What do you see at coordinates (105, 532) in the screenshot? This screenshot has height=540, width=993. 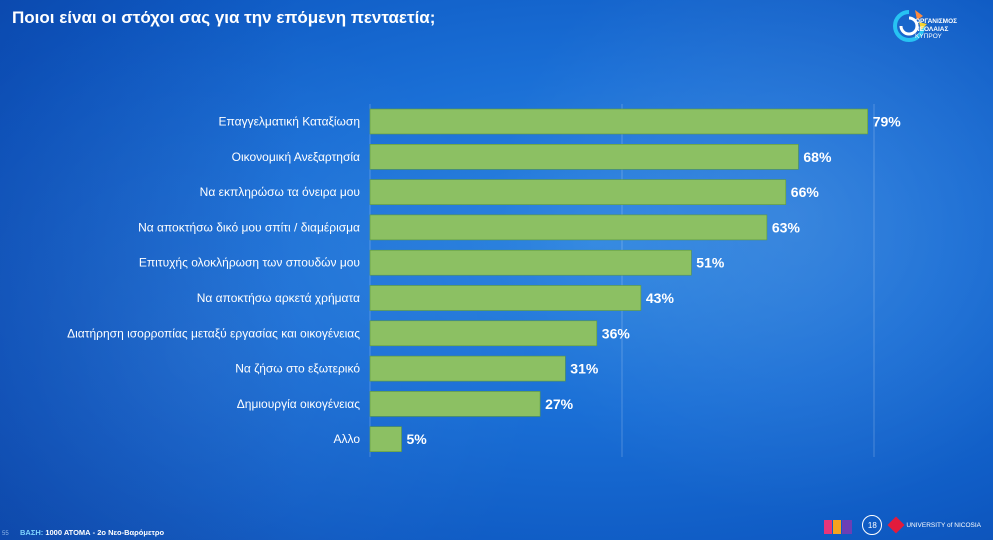 I see `base-value: 1000 ΑΤΟΜΑ - 2ο Νεο-Βαρόμετρο` at bounding box center [105, 532].